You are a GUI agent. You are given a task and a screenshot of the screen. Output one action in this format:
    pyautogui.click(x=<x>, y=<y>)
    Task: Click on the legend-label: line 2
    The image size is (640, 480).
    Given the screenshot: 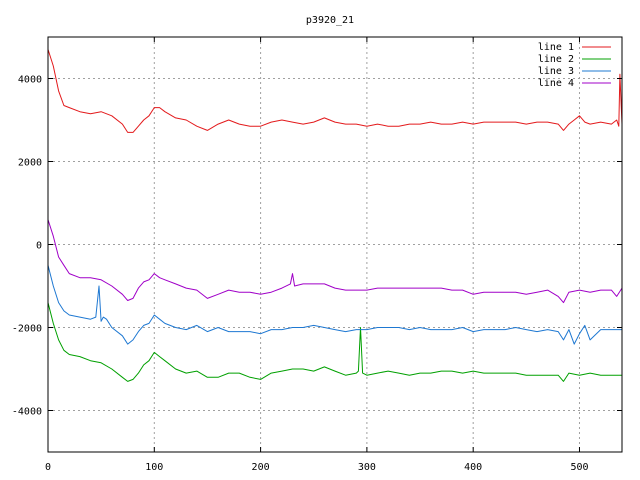 What is the action you would take?
    pyautogui.click(x=556, y=59)
    